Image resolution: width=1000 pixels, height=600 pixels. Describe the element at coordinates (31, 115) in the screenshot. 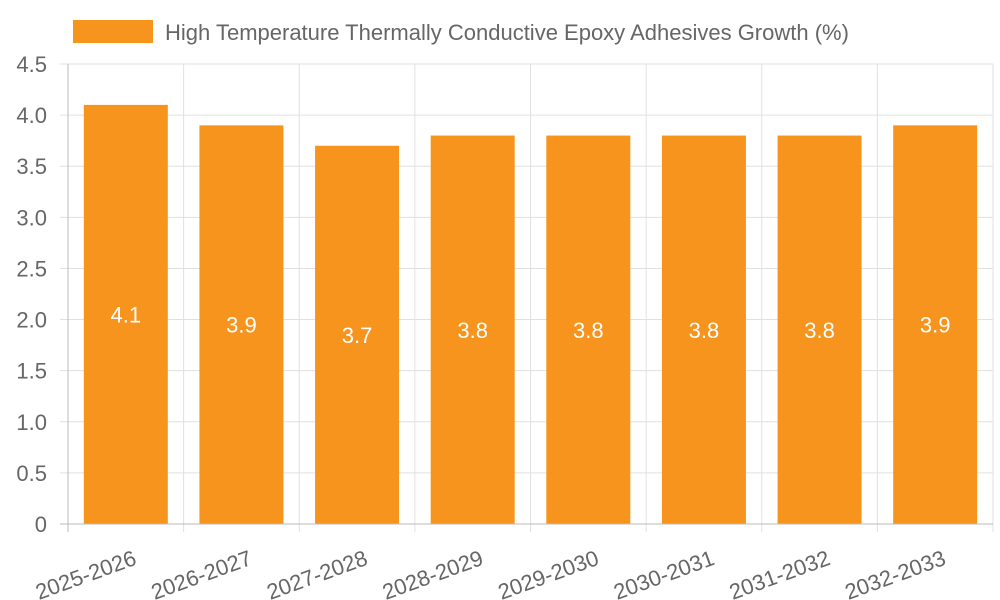

I see `y-tick-label: 4.0` at that location.